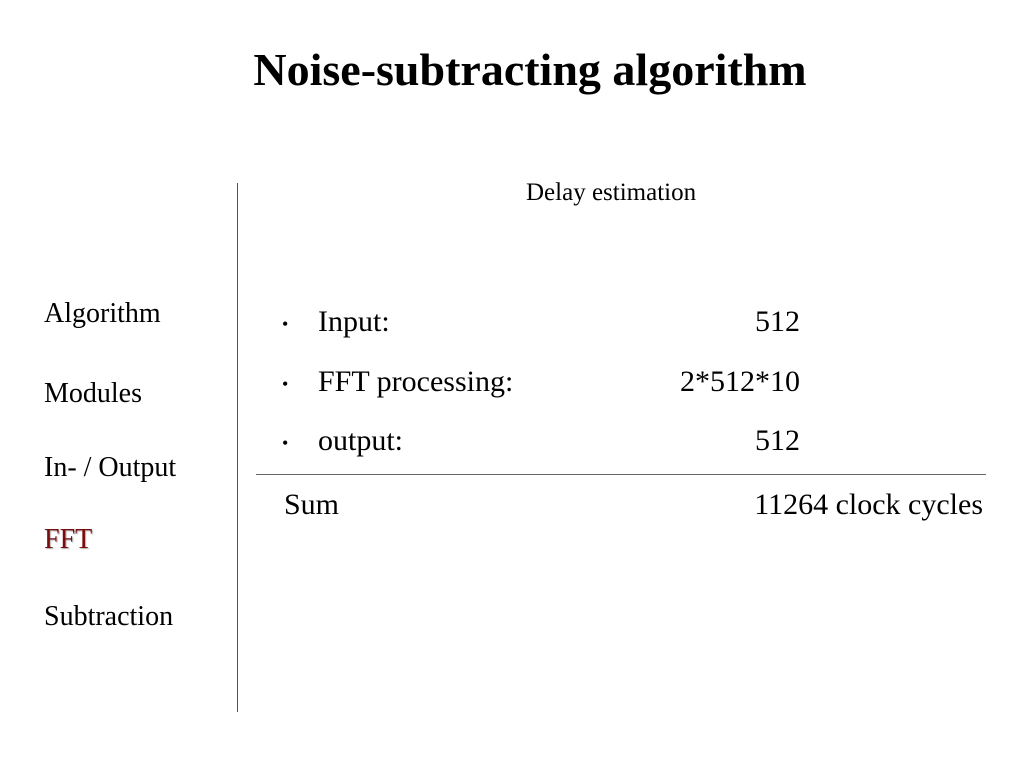 This screenshot has width=1023, height=767. I want to click on nav-item: Modules, so click(93, 393).